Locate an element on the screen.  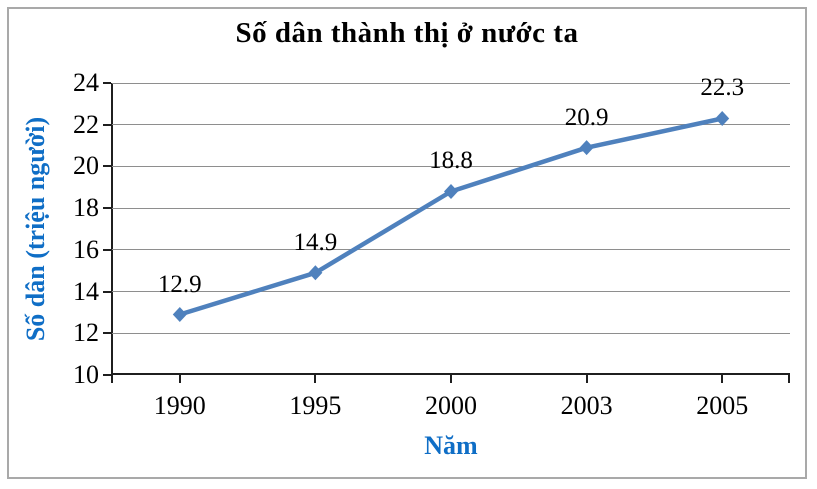
y-axis-line is located at coordinates (112, 233).